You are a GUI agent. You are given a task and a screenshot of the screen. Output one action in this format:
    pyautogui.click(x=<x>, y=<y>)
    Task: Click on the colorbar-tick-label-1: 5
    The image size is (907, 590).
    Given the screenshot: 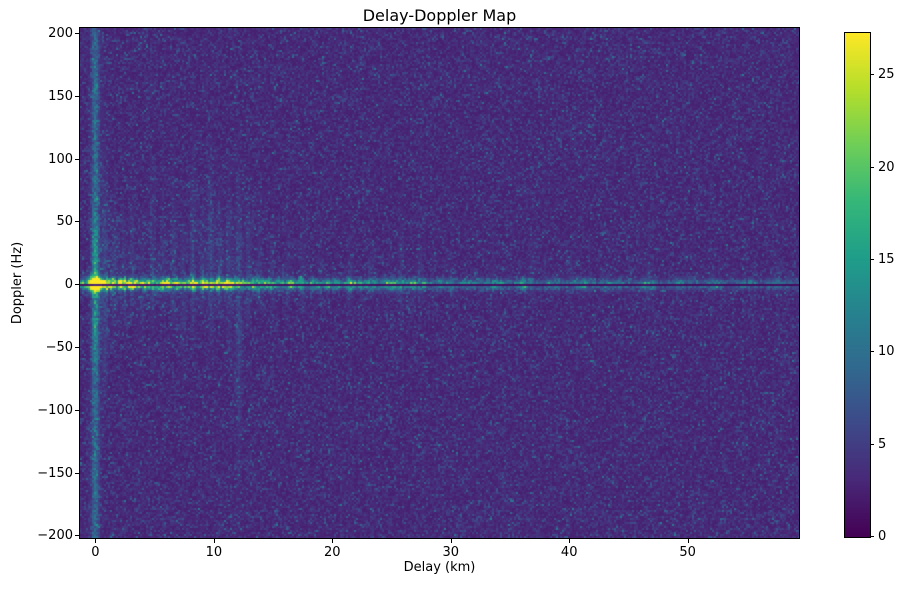 What is the action you would take?
    pyautogui.click(x=882, y=444)
    